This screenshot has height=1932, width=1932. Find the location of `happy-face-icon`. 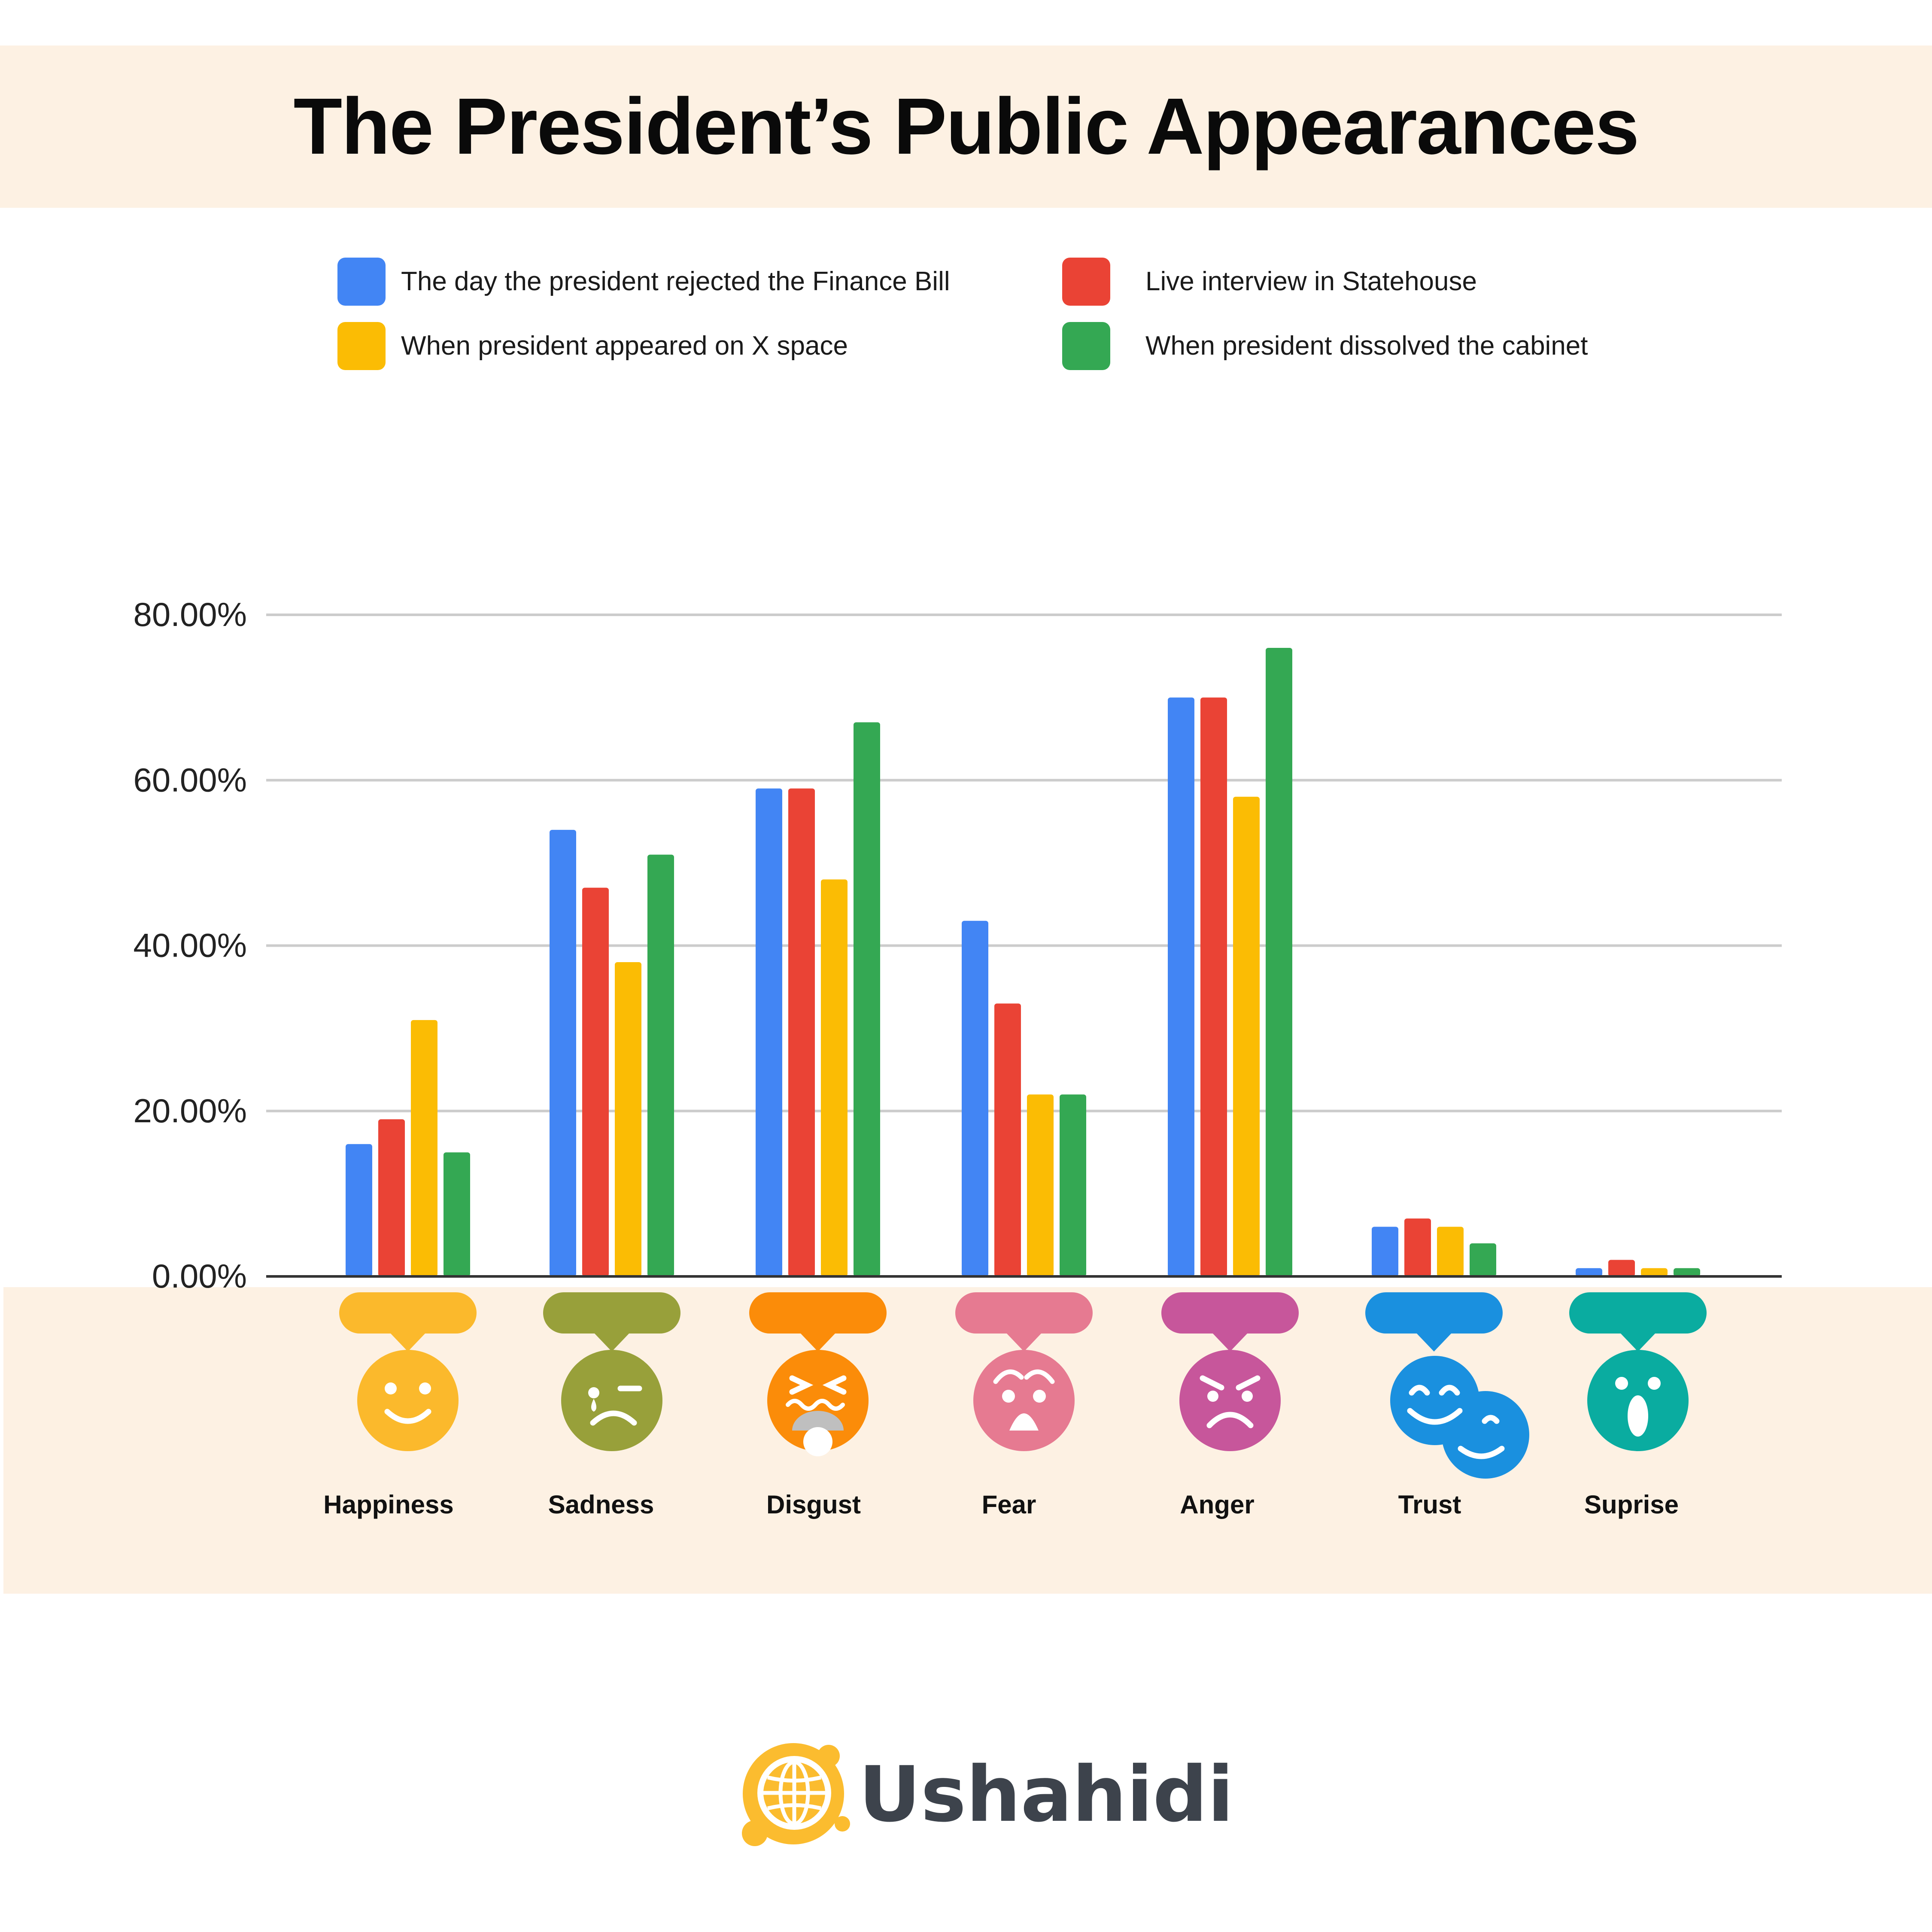

happy-face-icon is located at coordinates (408, 1400).